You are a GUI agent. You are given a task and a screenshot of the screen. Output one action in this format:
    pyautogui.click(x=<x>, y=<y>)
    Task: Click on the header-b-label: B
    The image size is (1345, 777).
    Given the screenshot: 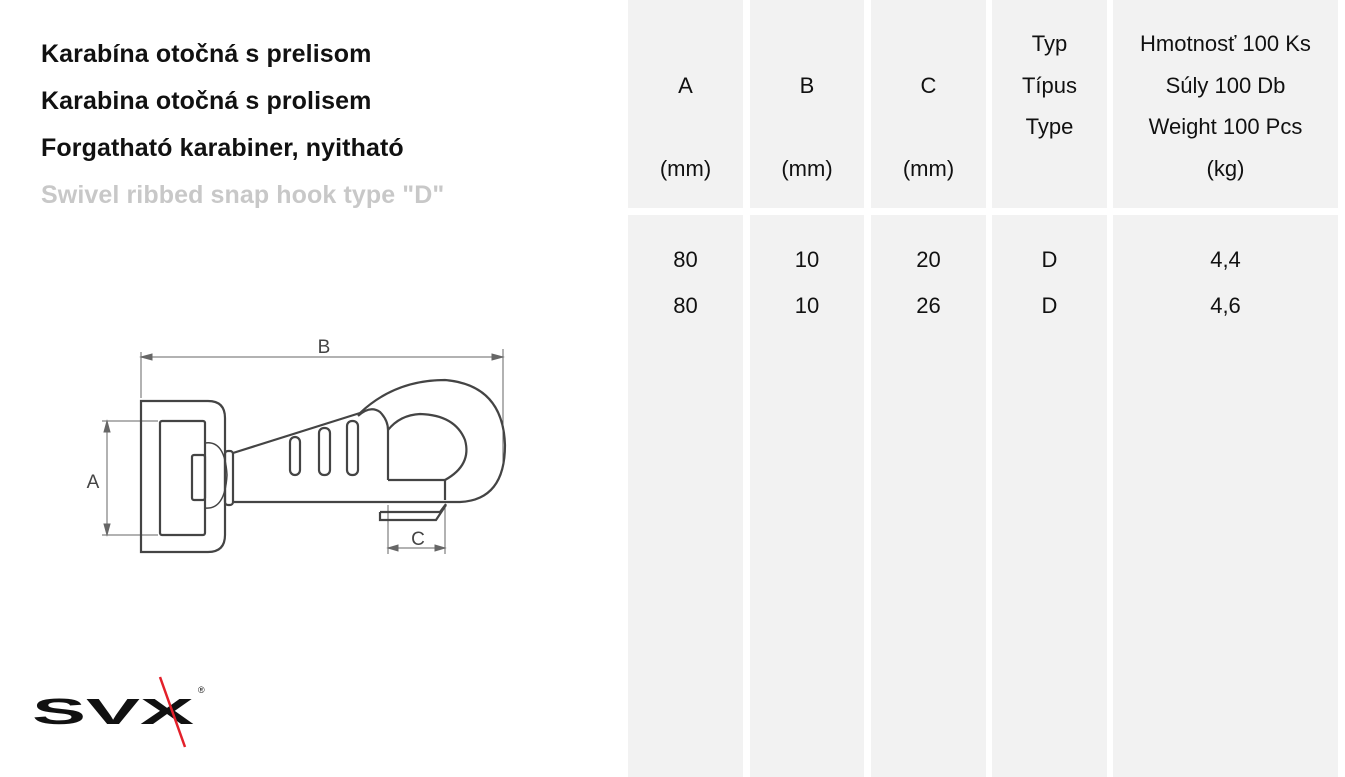 What is the action you would take?
    pyautogui.click(x=807, y=85)
    